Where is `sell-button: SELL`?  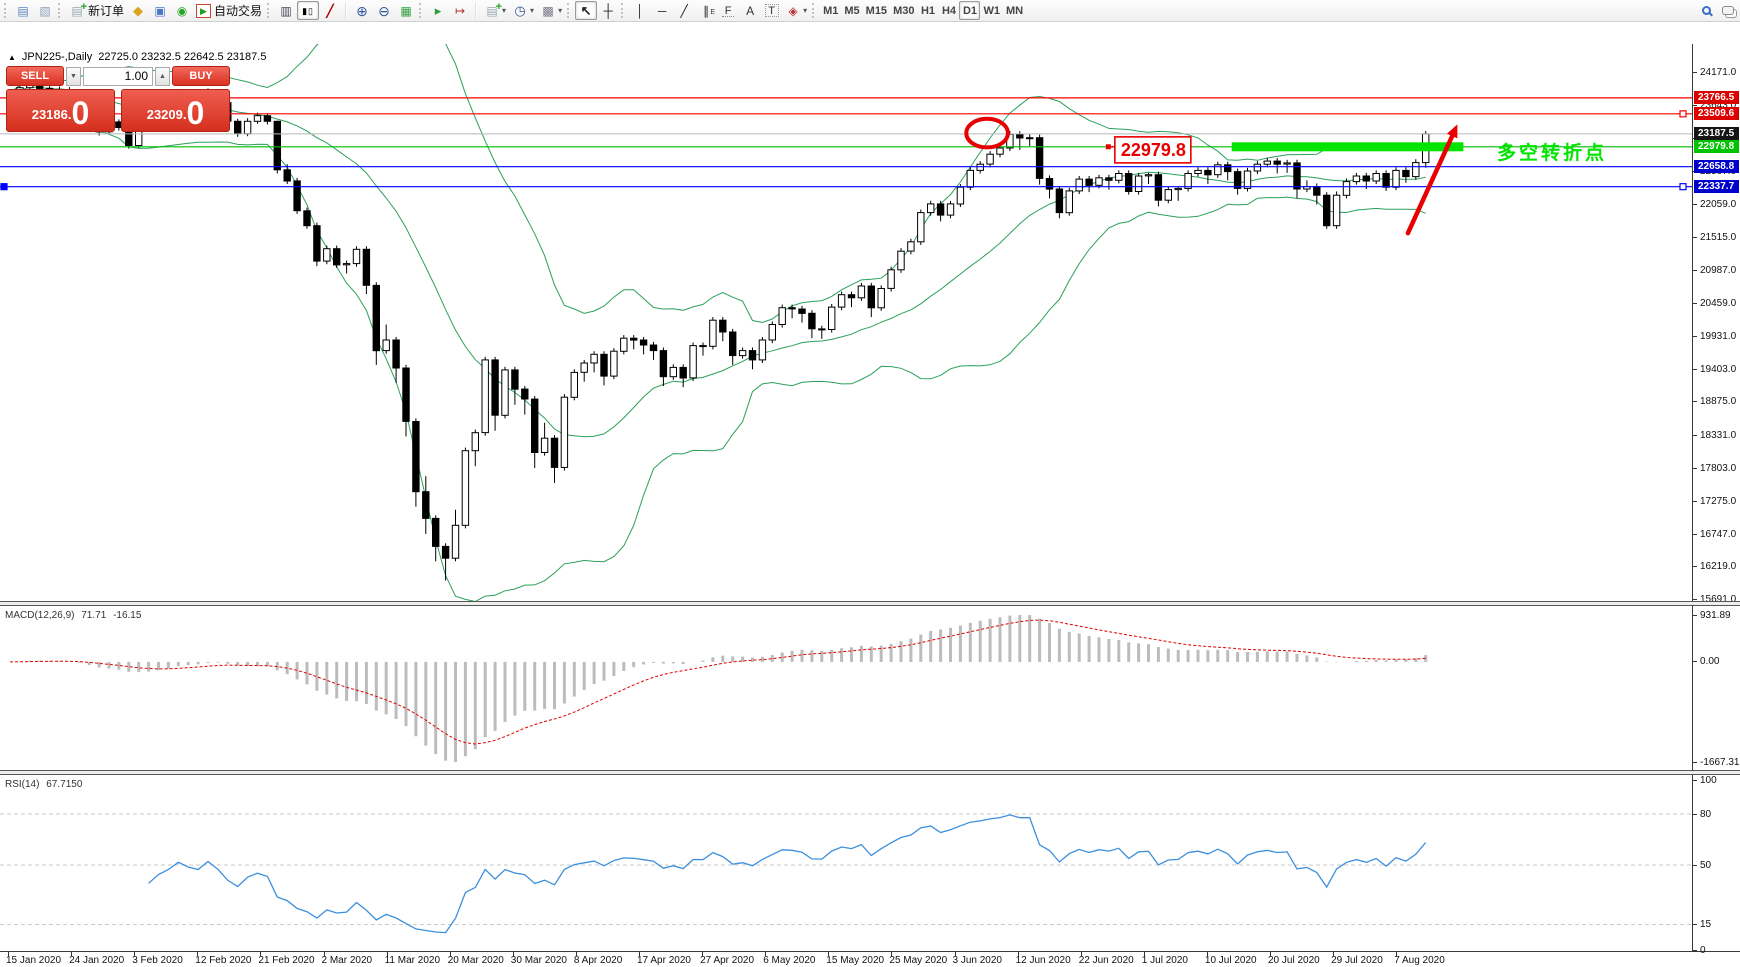
sell-button: SELL is located at coordinates (35, 76).